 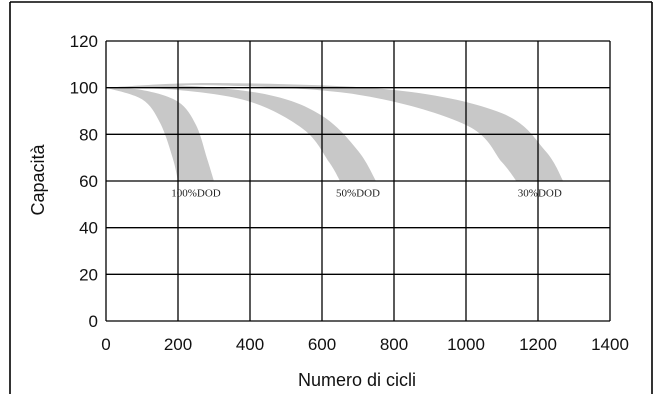 I want to click on dod-band-label-2: 50%DOD, so click(x=358, y=194).